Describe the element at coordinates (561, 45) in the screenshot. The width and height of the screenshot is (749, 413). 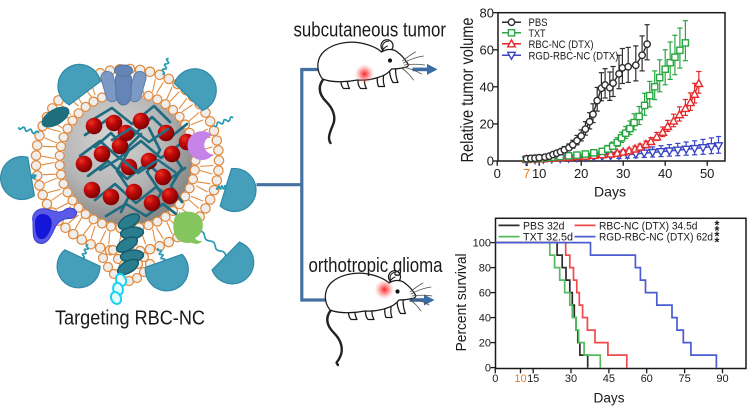
I see `svg-text: RBC-NC (DTX)` at that location.